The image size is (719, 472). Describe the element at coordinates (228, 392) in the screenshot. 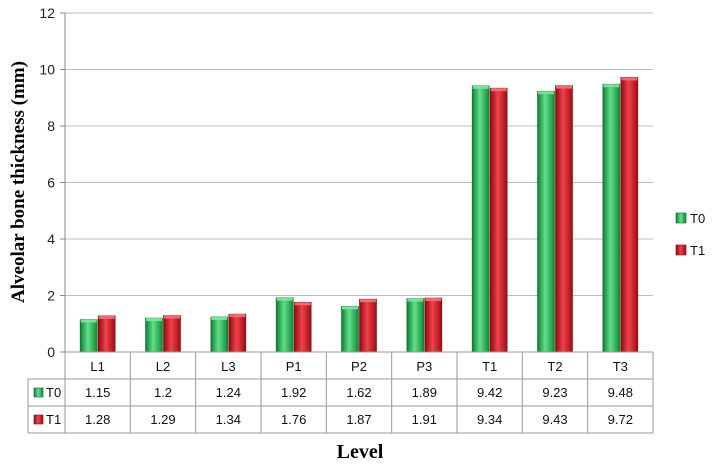

I see `data-value-label: 1.24` at that location.